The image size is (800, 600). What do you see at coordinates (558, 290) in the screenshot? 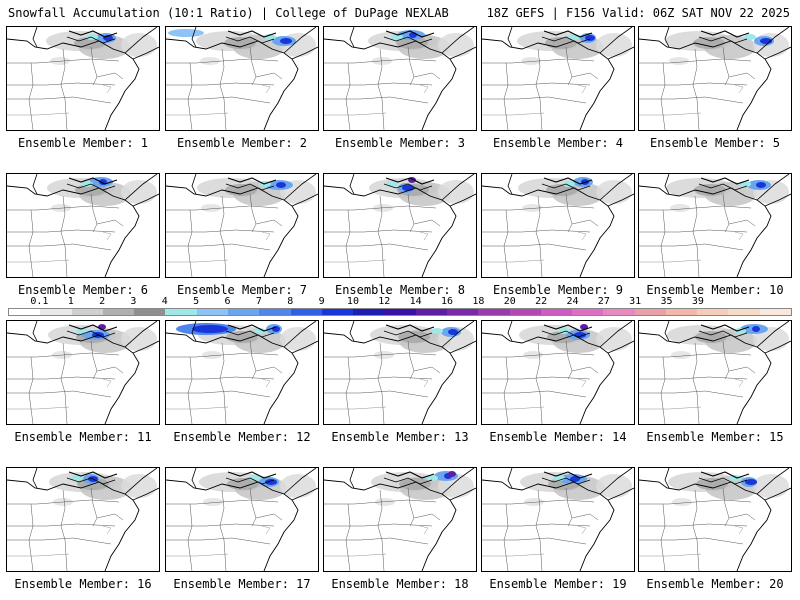
I see `ensemble-member-label: Ensemble Member: 9` at bounding box center [558, 290].